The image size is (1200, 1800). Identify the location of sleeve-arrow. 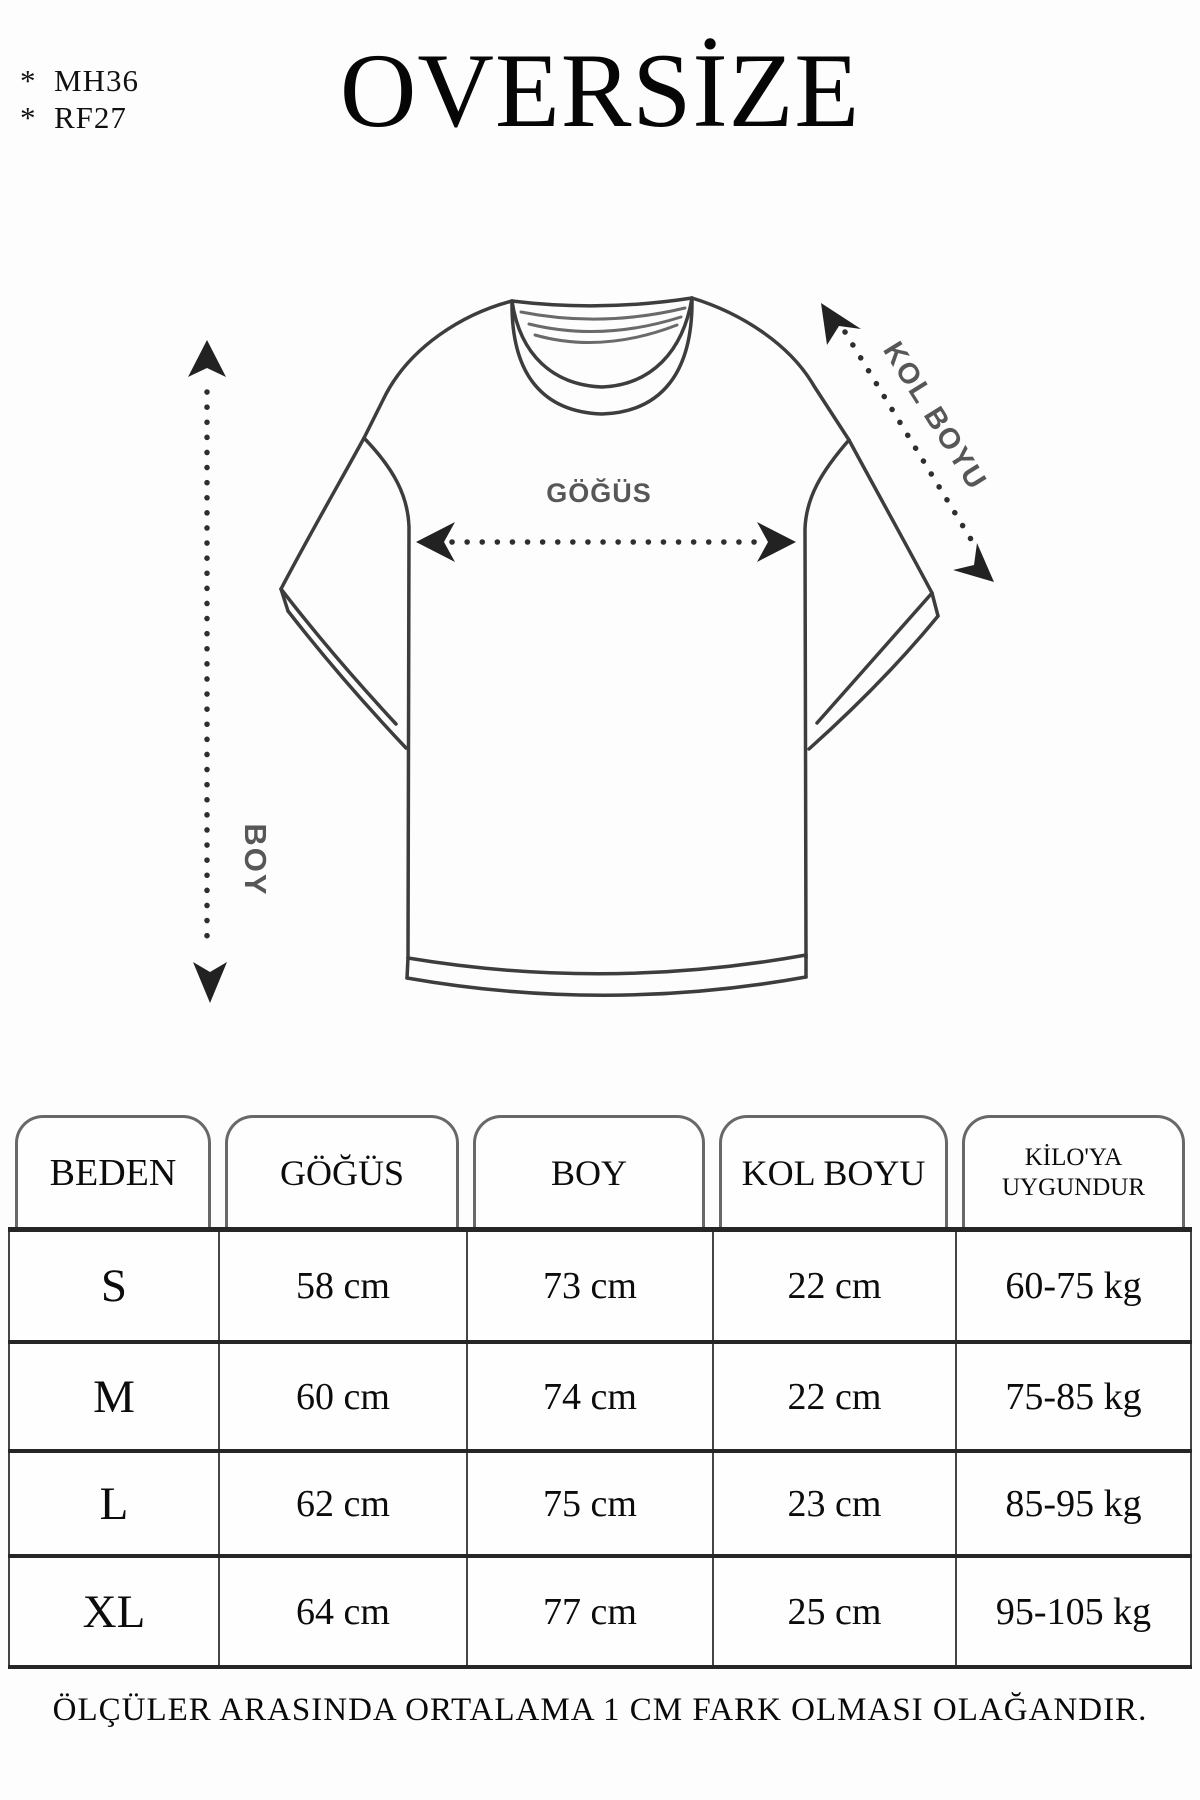
(907, 442).